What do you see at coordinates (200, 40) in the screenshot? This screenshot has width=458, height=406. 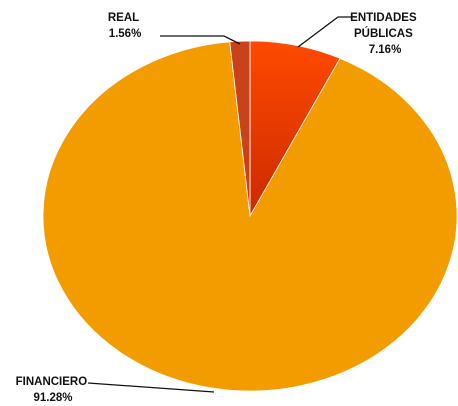 I see `leader-line-real` at bounding box center [200, 40].